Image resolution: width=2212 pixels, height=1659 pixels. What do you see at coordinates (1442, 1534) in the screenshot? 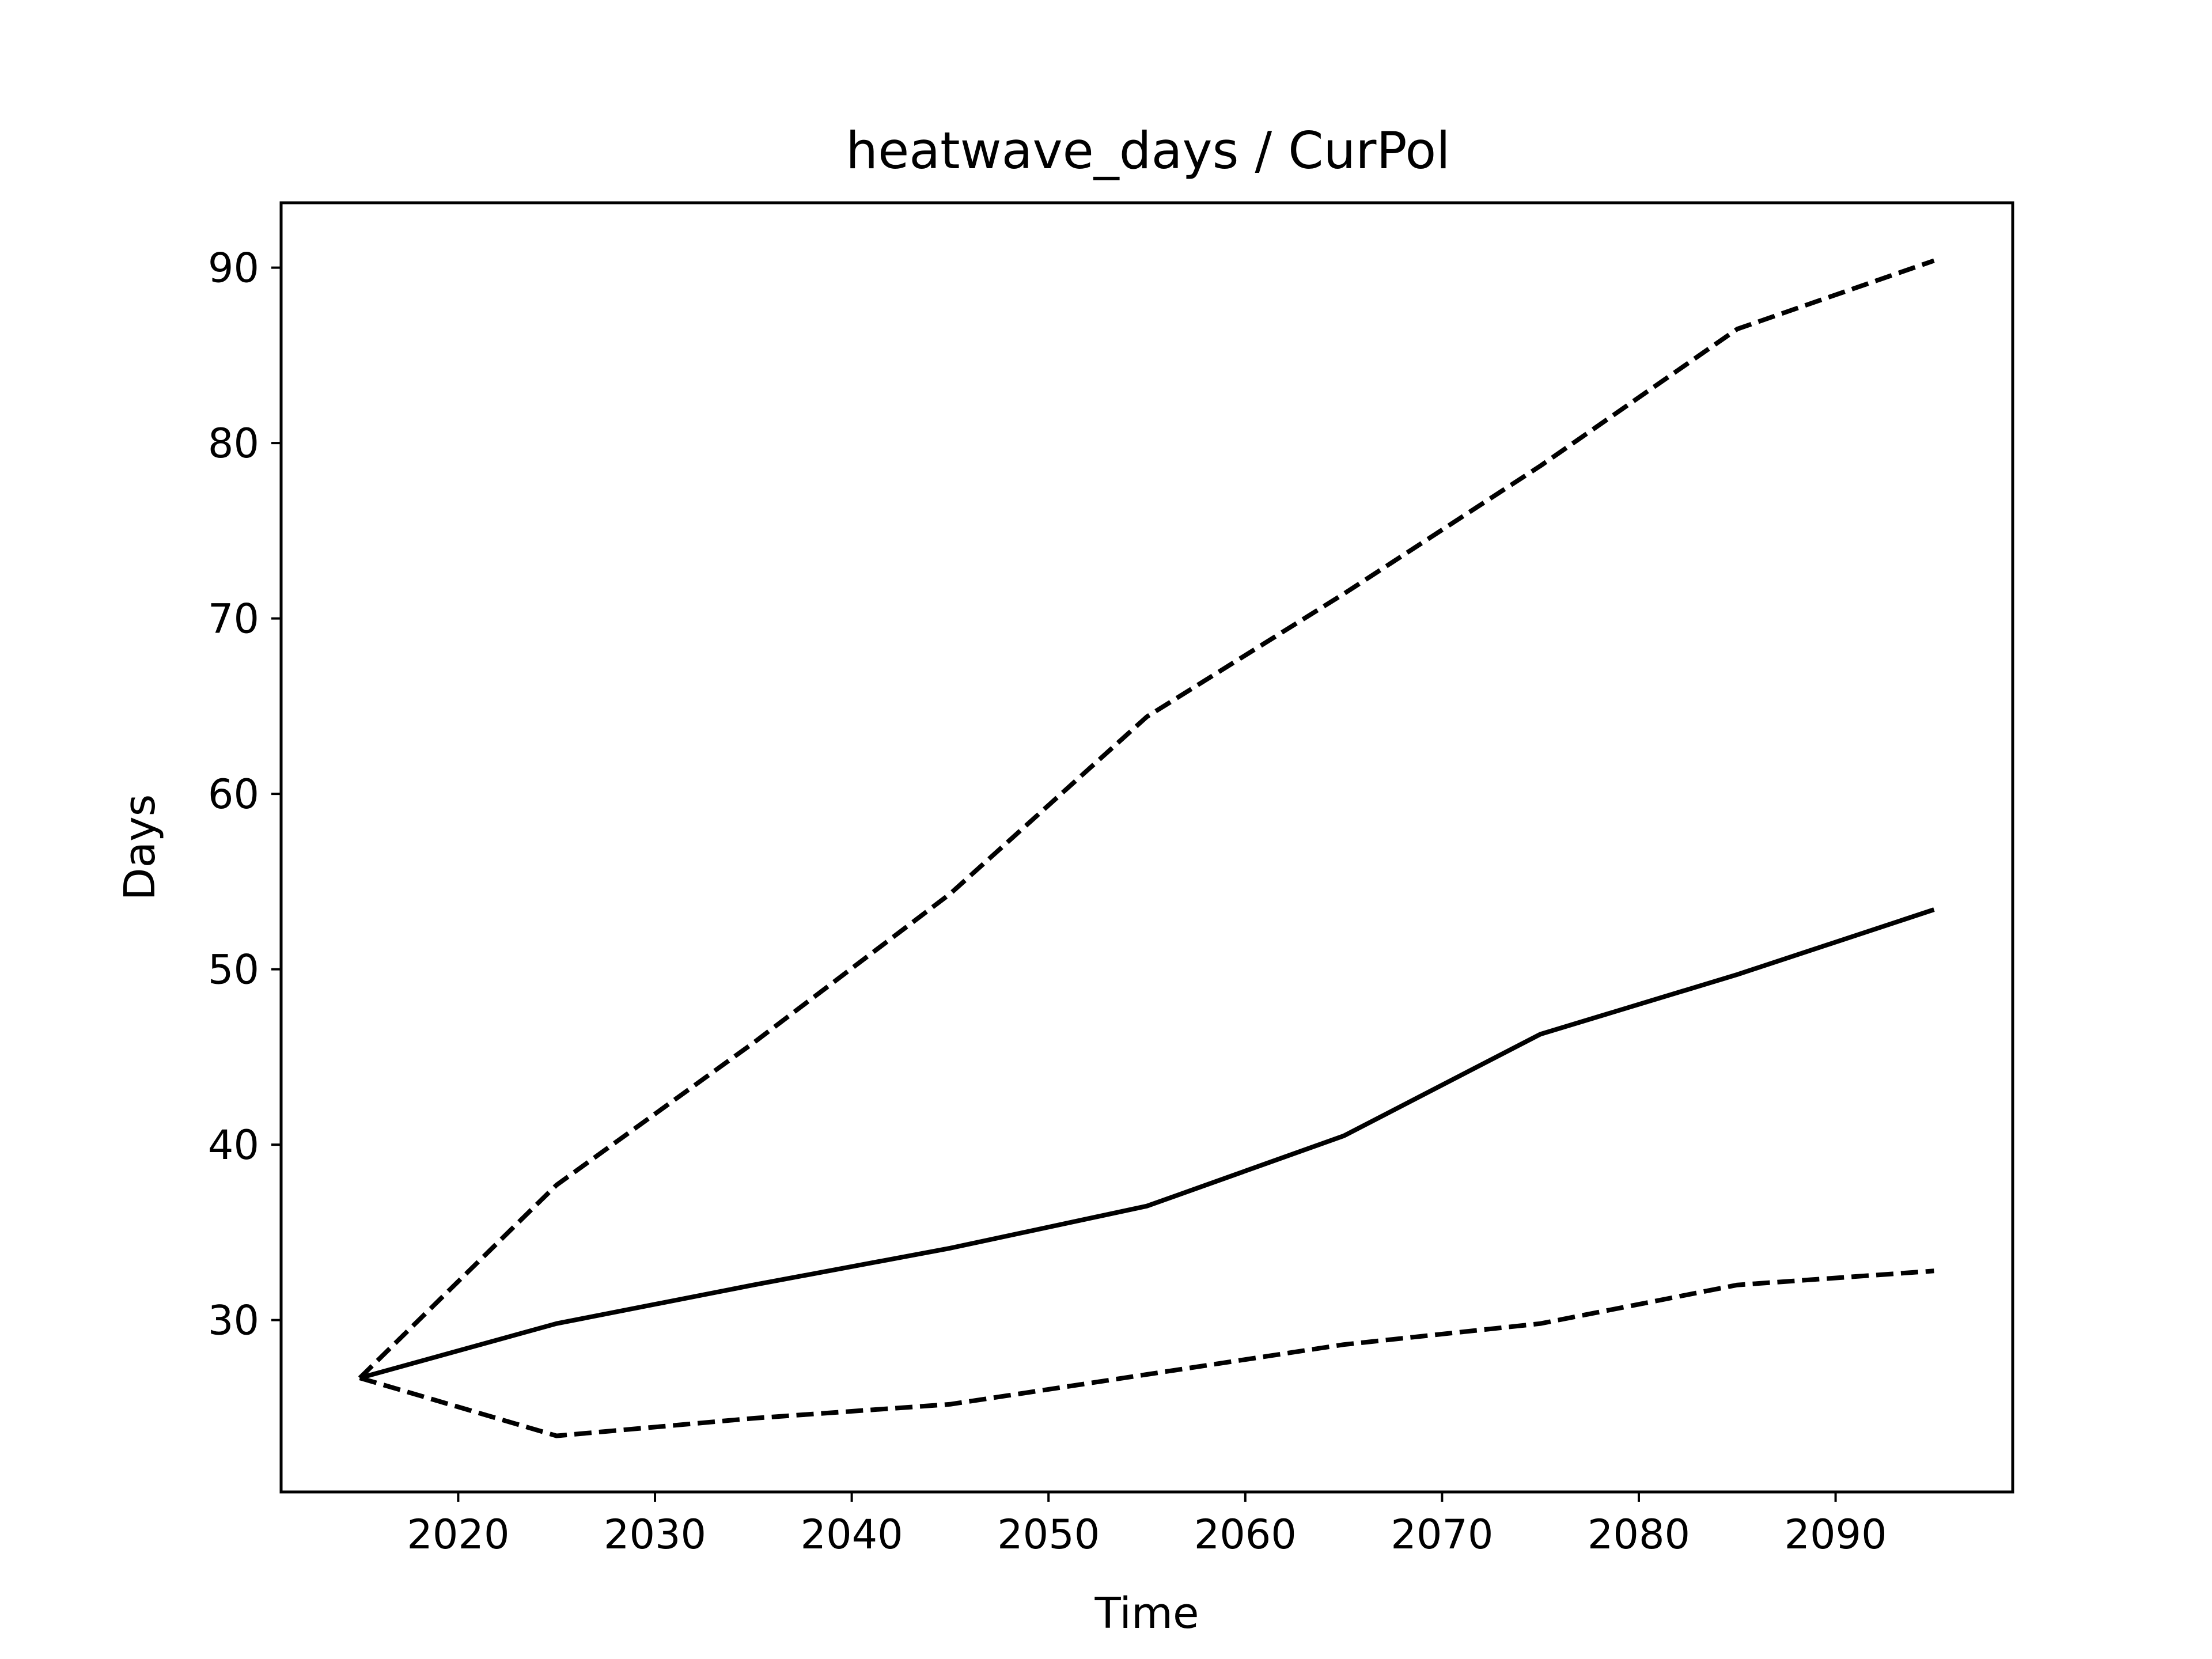
I see `x-tick-label: 2070` at bounding box center [1442, 1534].